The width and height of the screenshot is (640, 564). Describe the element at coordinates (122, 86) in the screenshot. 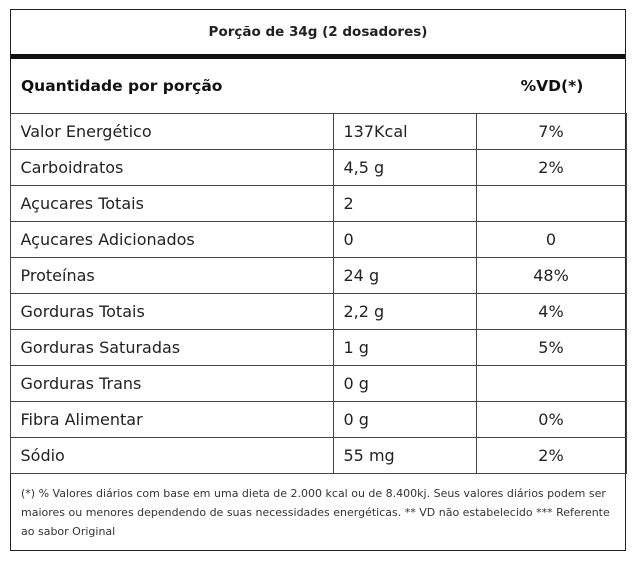

I see `header-quantity-label: Quantidade por porção` at that location.